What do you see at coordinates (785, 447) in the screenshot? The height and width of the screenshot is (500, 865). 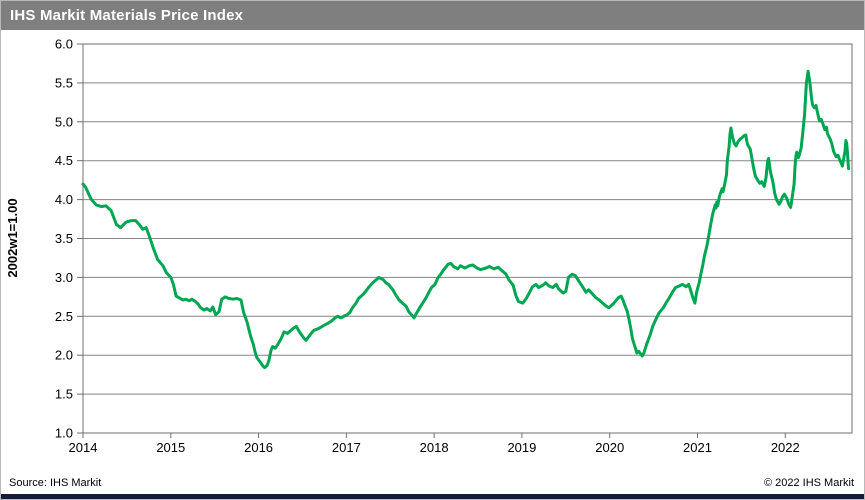 I see `x-tick-label: 2022` at bounding box center [785, 447].